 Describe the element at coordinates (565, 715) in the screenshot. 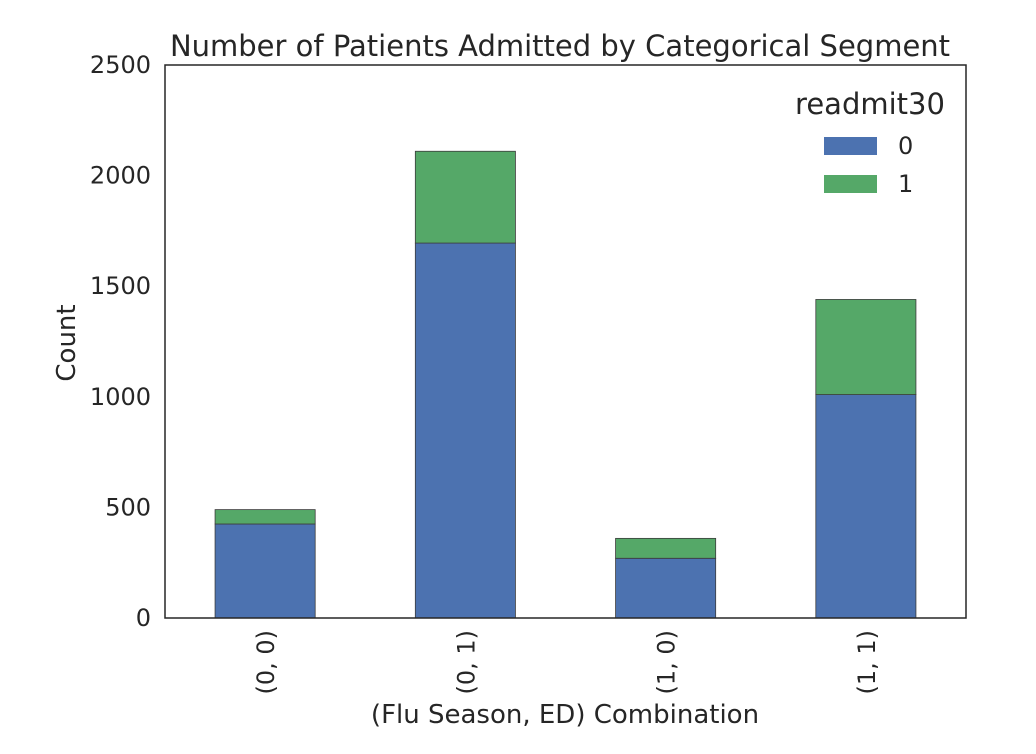

I see `x-axis-label: (Flu Season, ED) Combination` at that location.